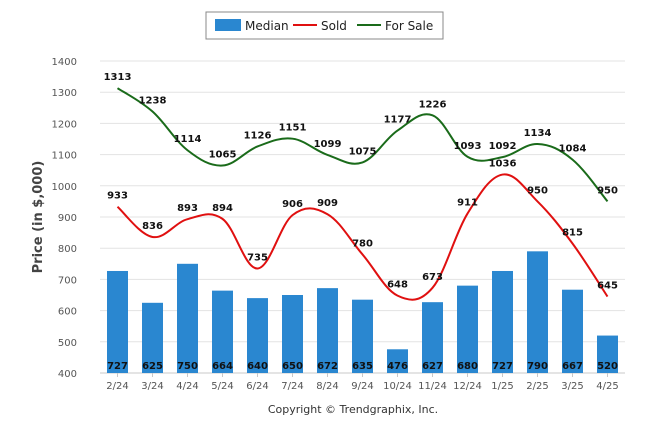 This screenshot has height=434, width=646. Describe the element at coordinates (607, 286) in the screenshot. I see `sold-point-label: 645` at that location.